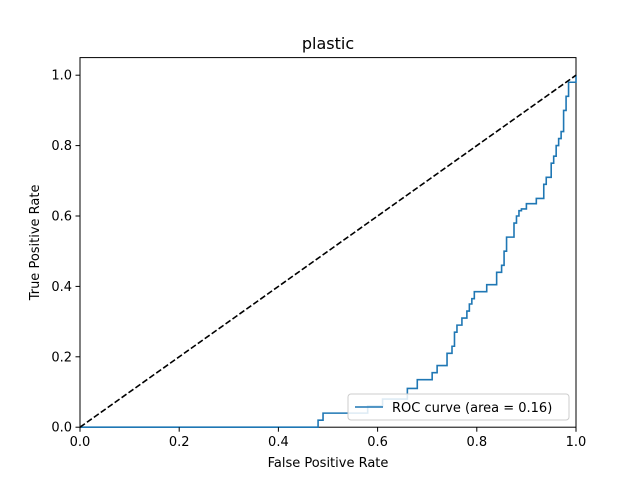 Image resolution: width=640 pixels, height=480 pixels. Describe the element at coordinates (61, 357) in the screenshot. I see `y-tick-label: 0.2` at that location.